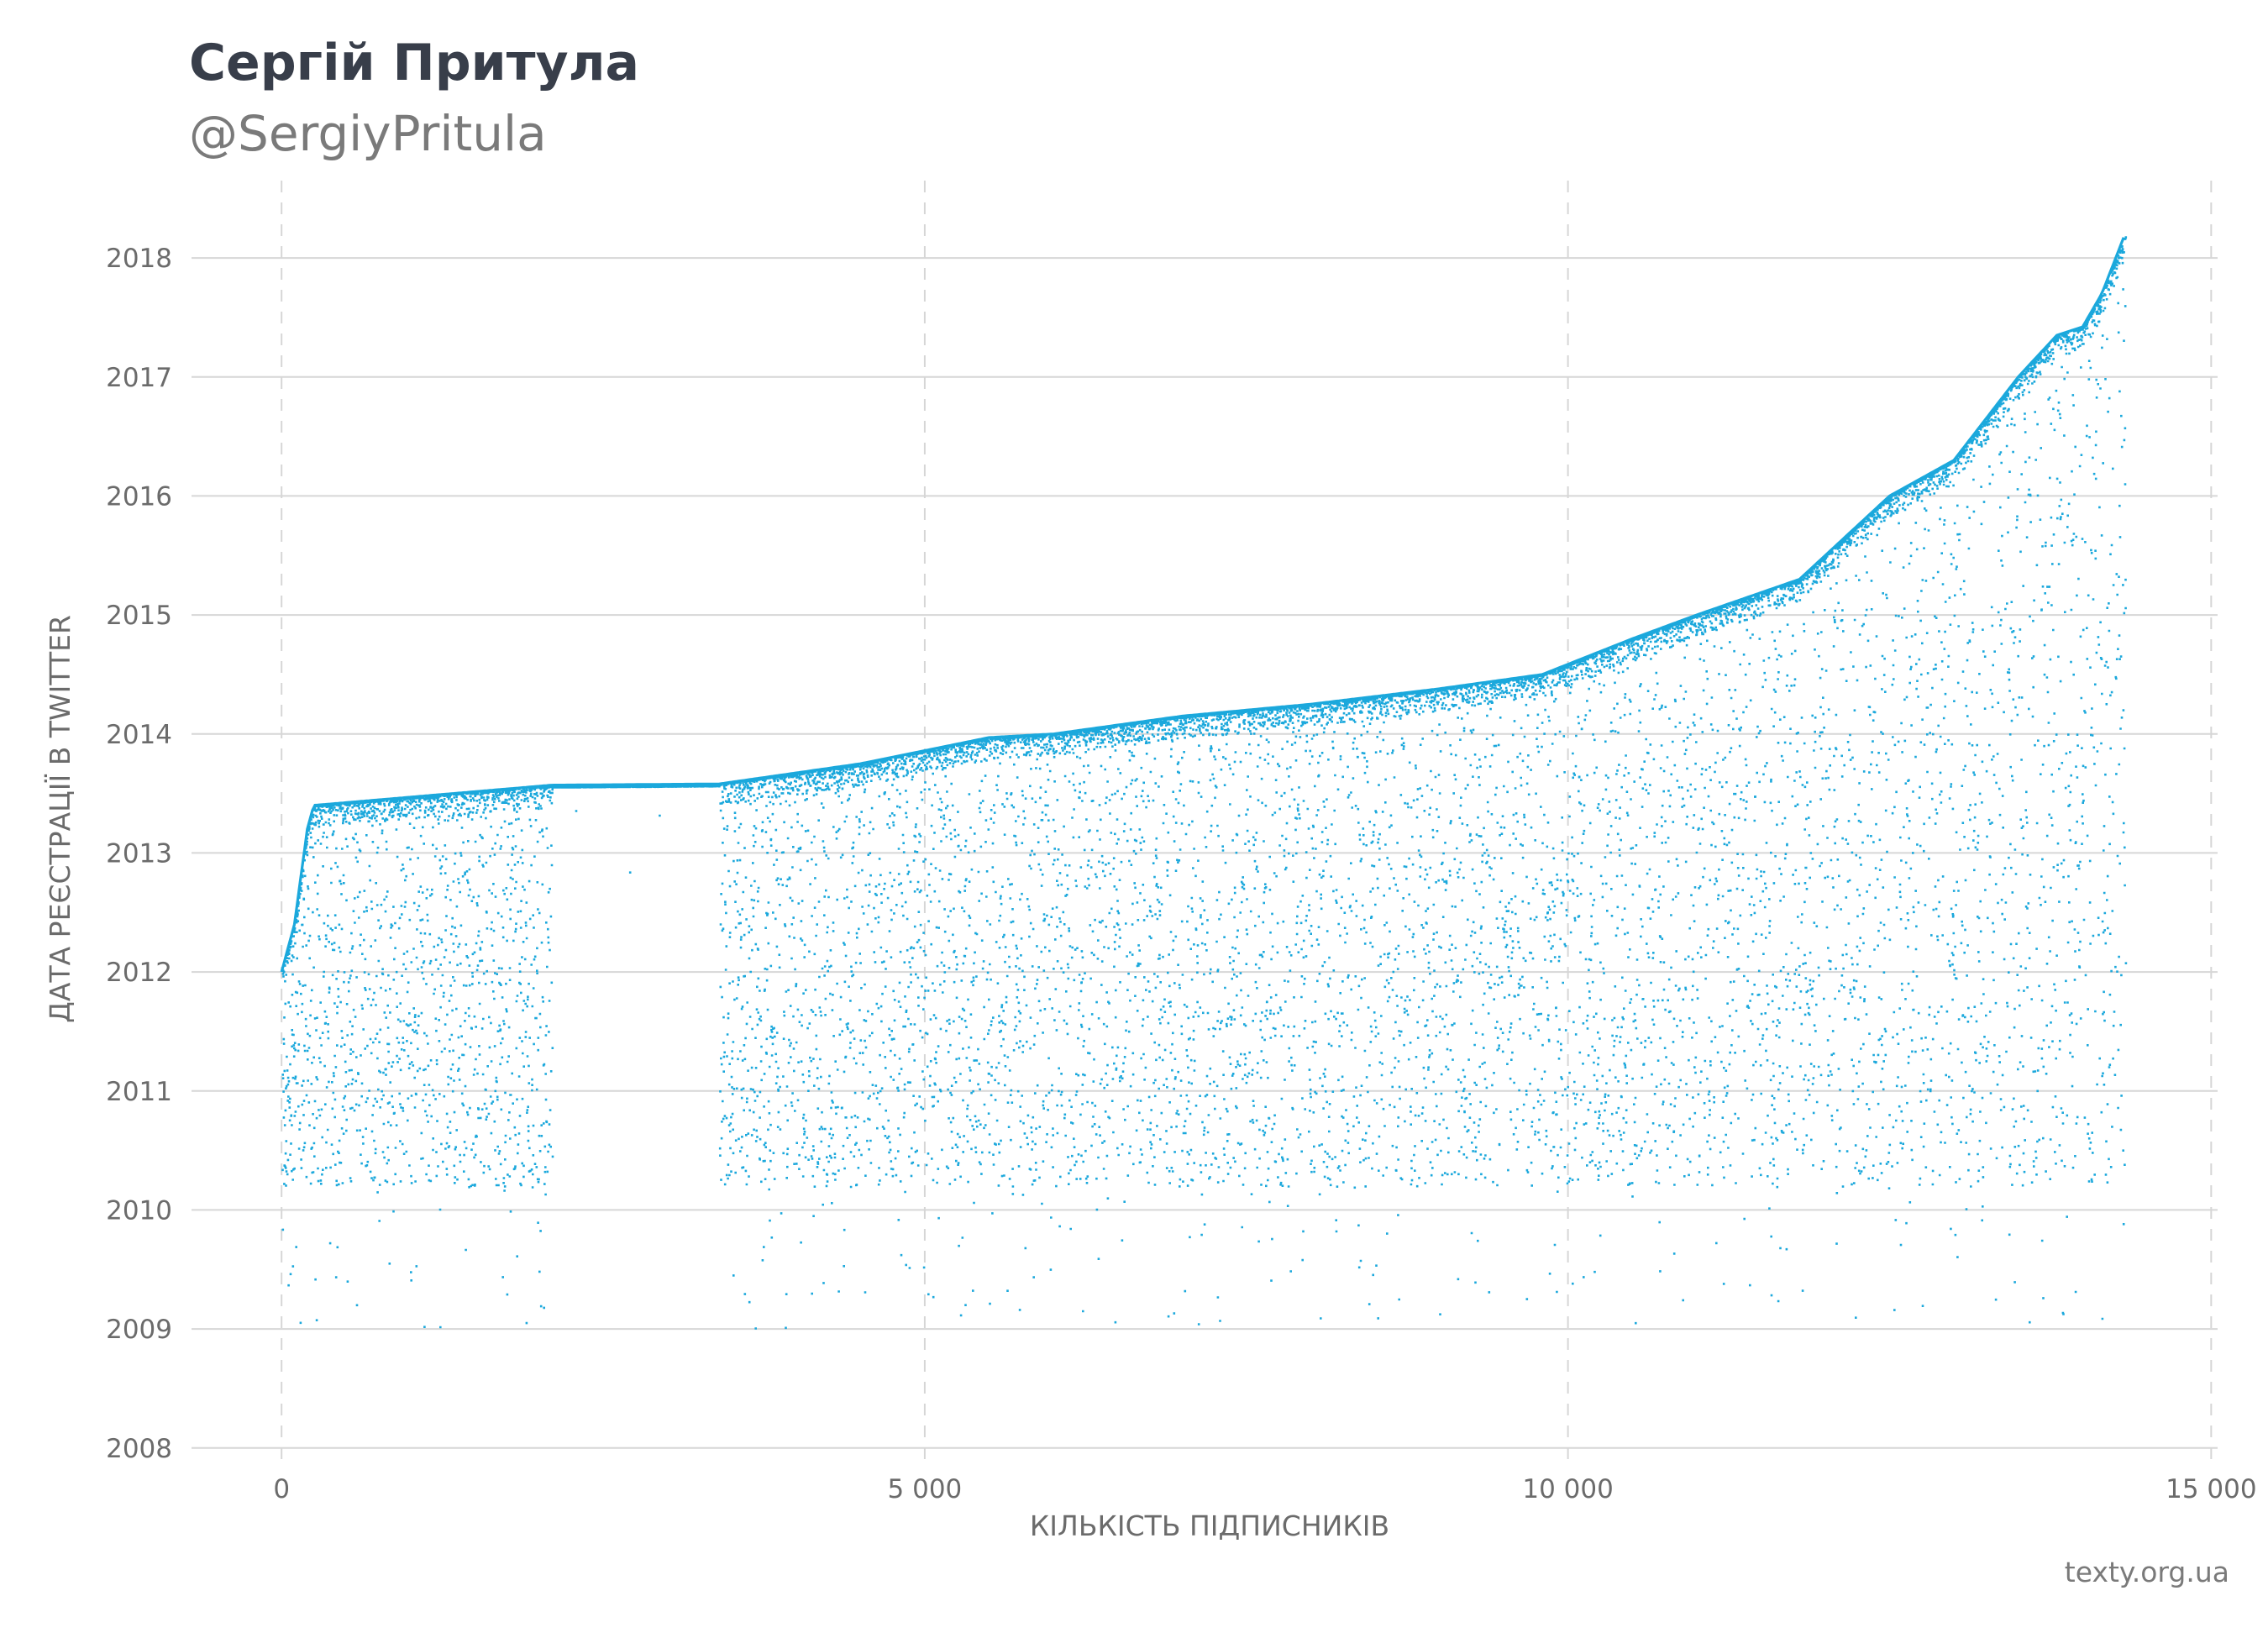 This screenshot has width=2268, height=1638. I want to click on chart-title: Сергій Притула, so click(414, 63).